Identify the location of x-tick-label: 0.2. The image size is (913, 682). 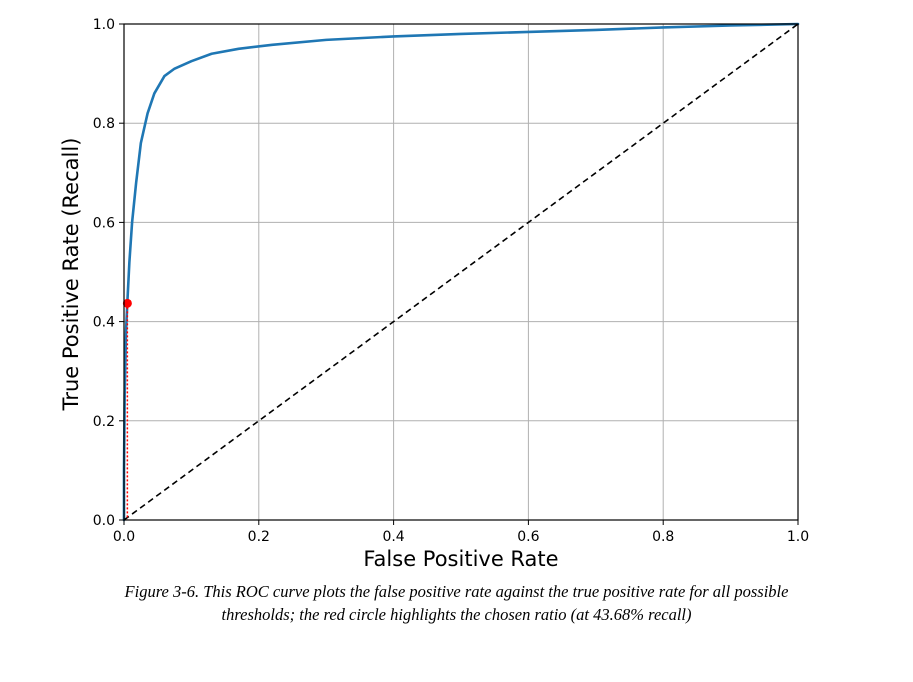
(259, 537).